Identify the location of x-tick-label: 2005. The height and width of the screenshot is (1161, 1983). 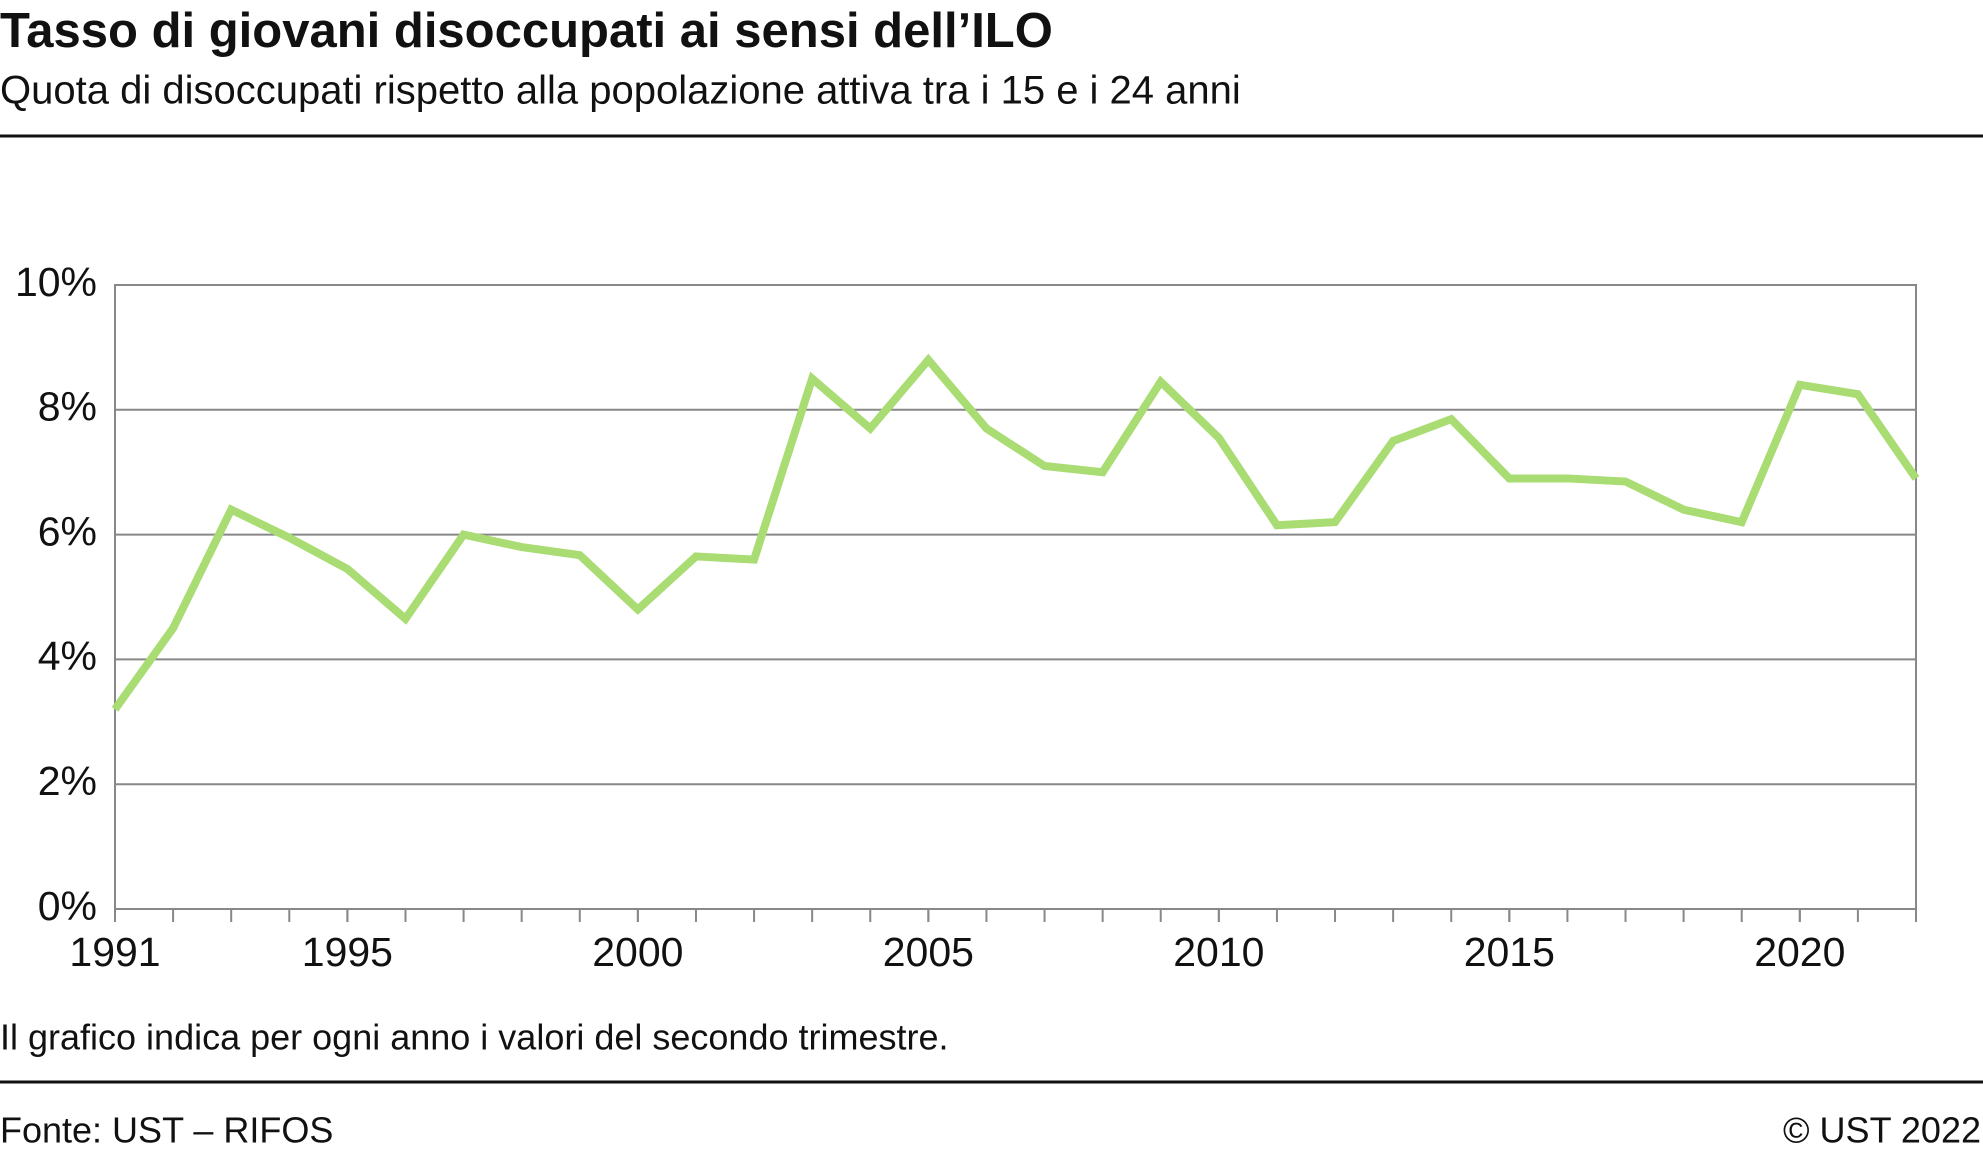
(928, 952).